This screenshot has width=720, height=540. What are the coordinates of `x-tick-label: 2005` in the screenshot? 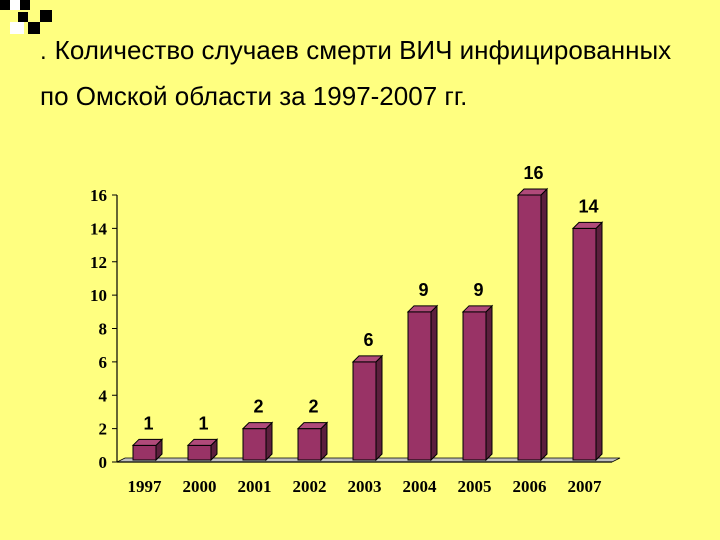 It's located at (475, 486).